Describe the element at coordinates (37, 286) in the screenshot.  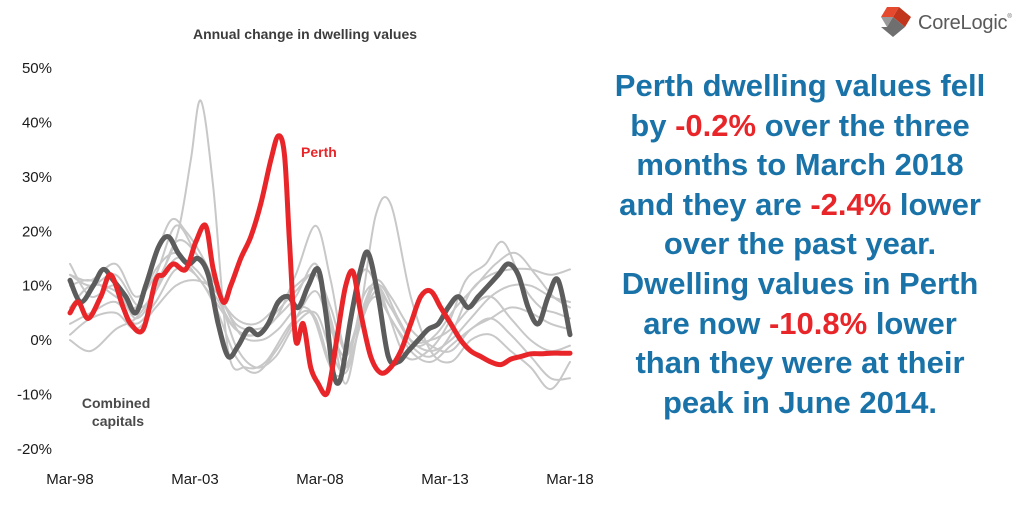
I see `y-tick-label: 10%` at that location.